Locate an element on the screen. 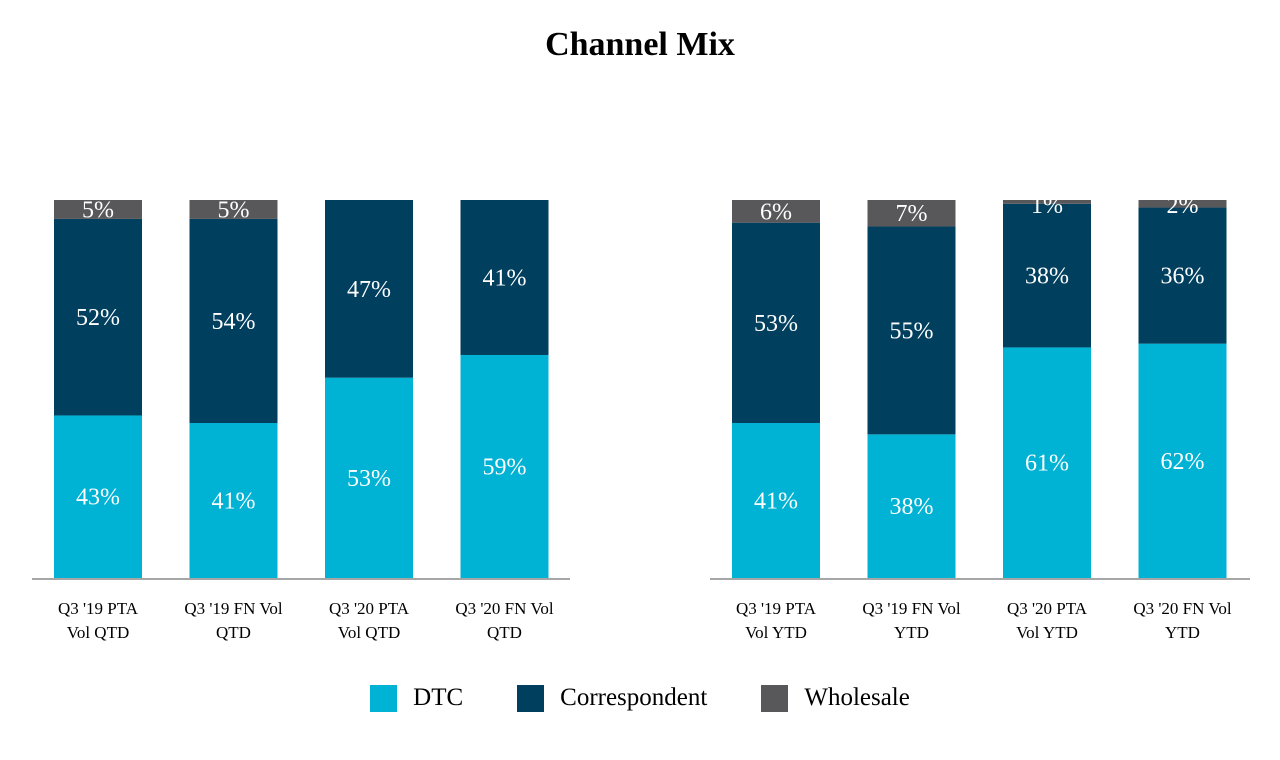 The width and height of the screenshot is (1280, 760). bar-stack-ytd-4: 62% 36% 2% is located at coordinates (1182, 385).